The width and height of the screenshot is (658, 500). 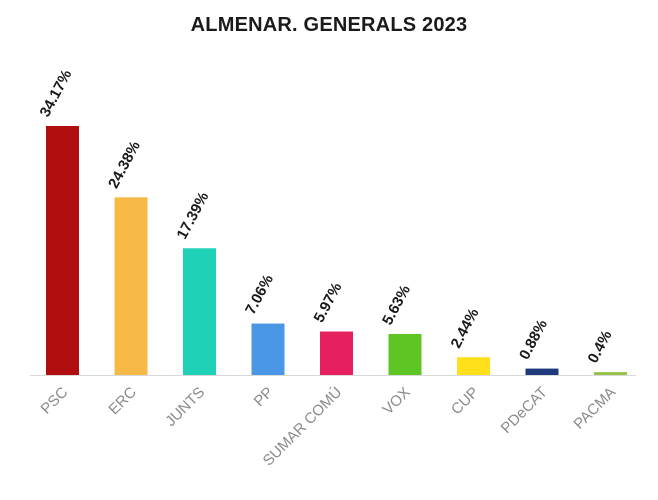 What do you see at coordinates (600, 347) in the screenshot?
I see `value-label: 0.4%` at bounding box center [600, 347].